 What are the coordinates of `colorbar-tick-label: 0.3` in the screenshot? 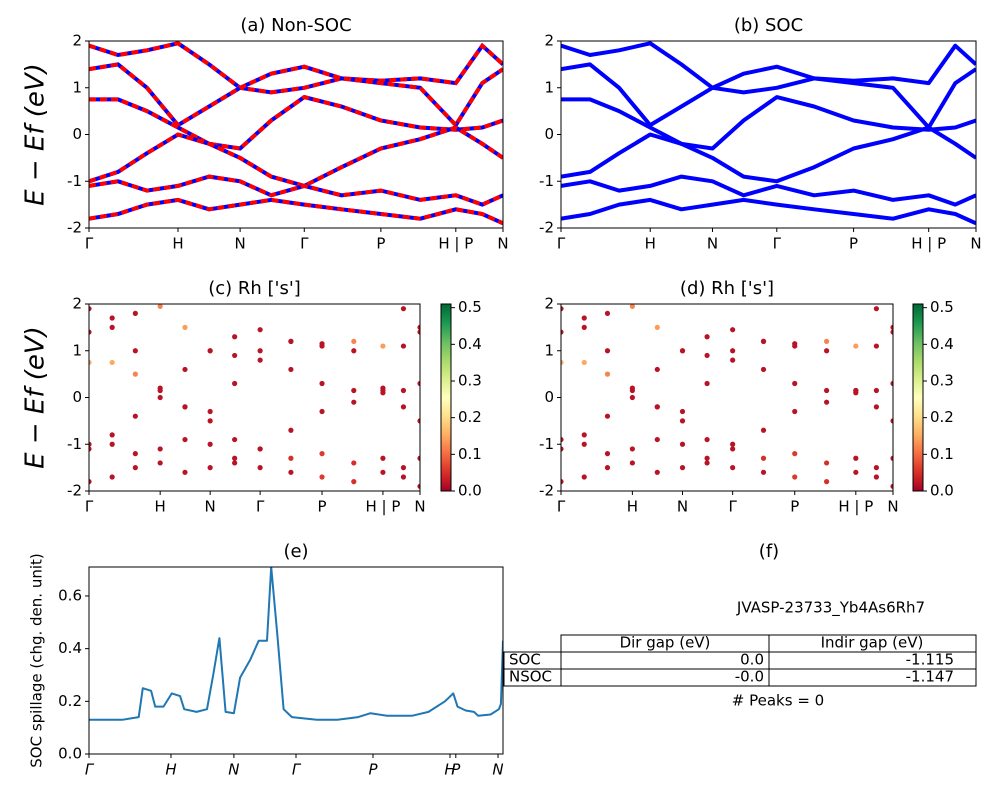 It's located at (470, 381).